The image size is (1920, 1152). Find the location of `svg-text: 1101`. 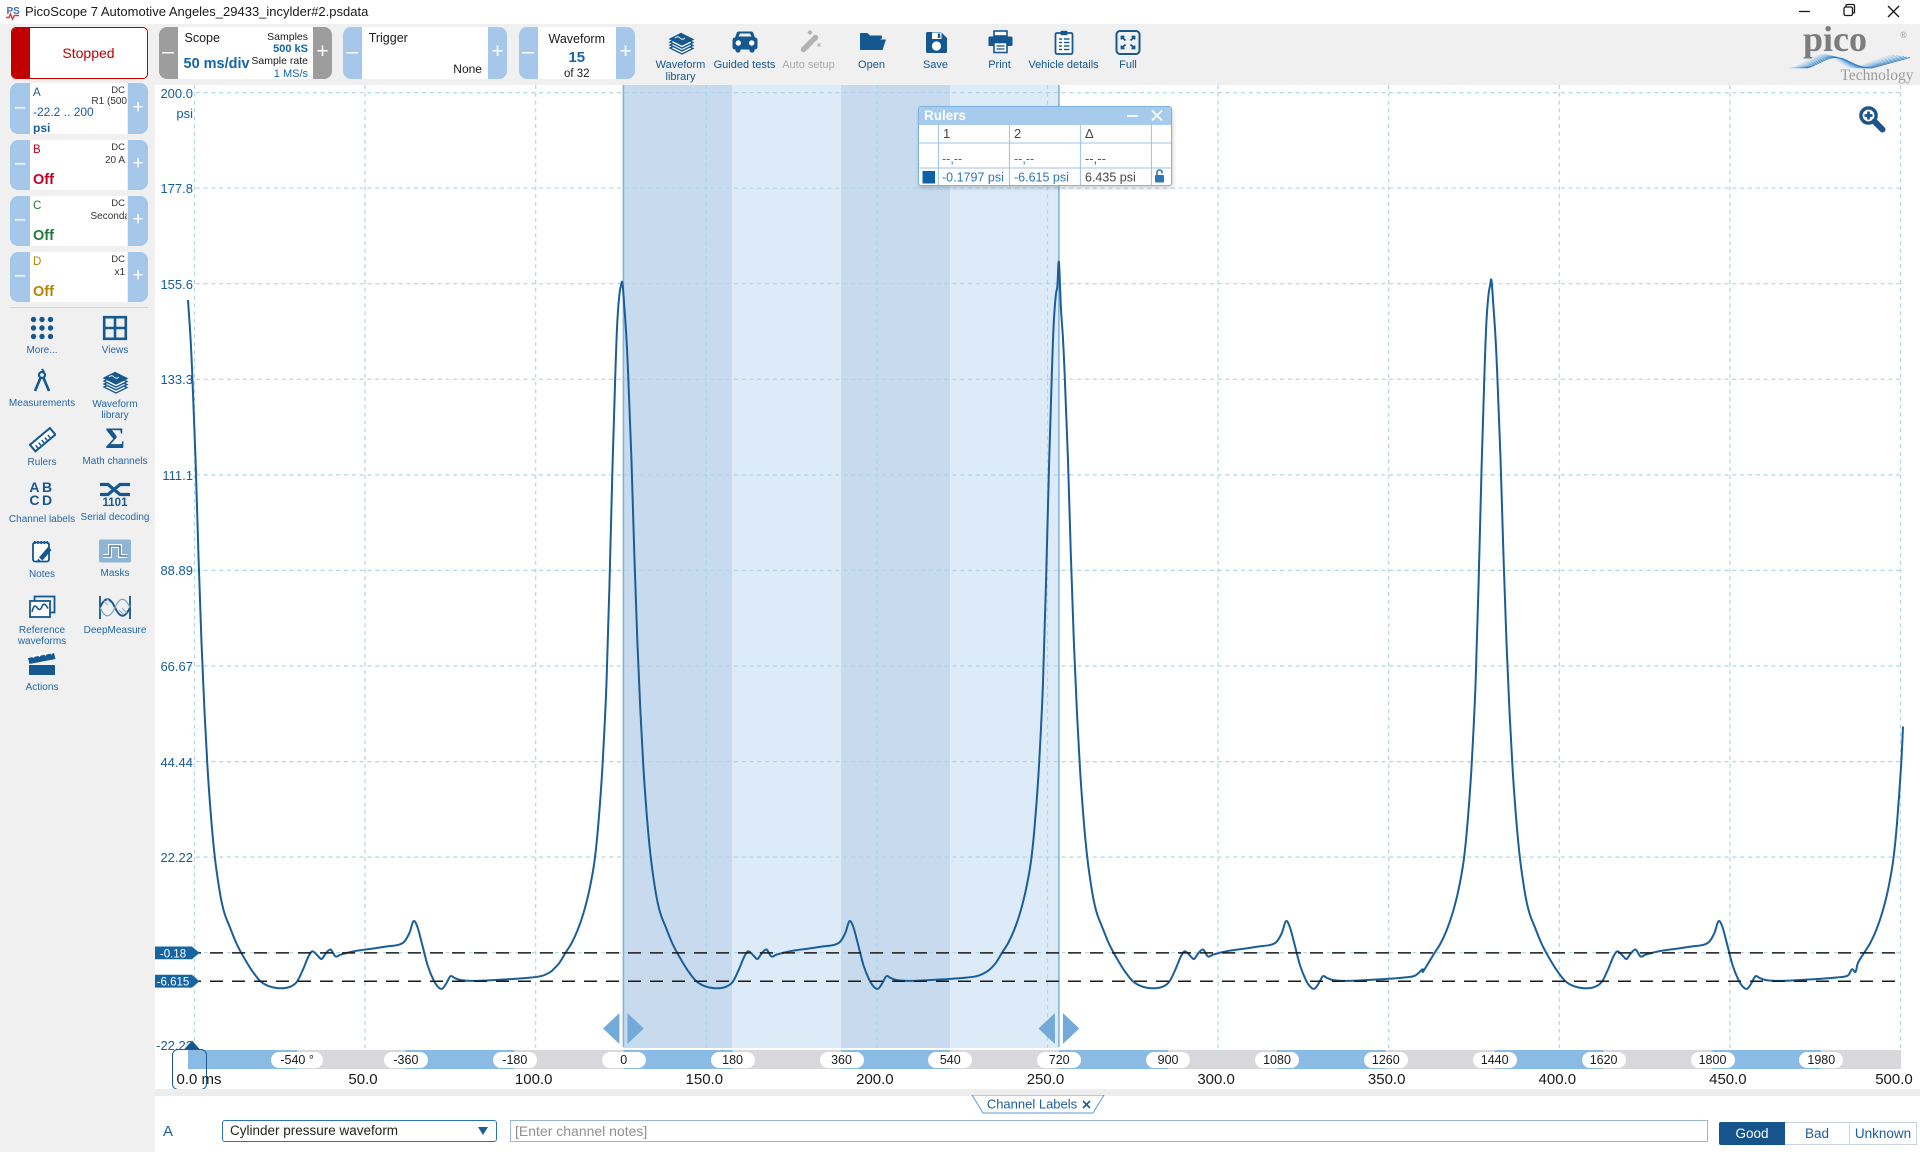

svg-text: 1101 is located at coordinates (116, 502).